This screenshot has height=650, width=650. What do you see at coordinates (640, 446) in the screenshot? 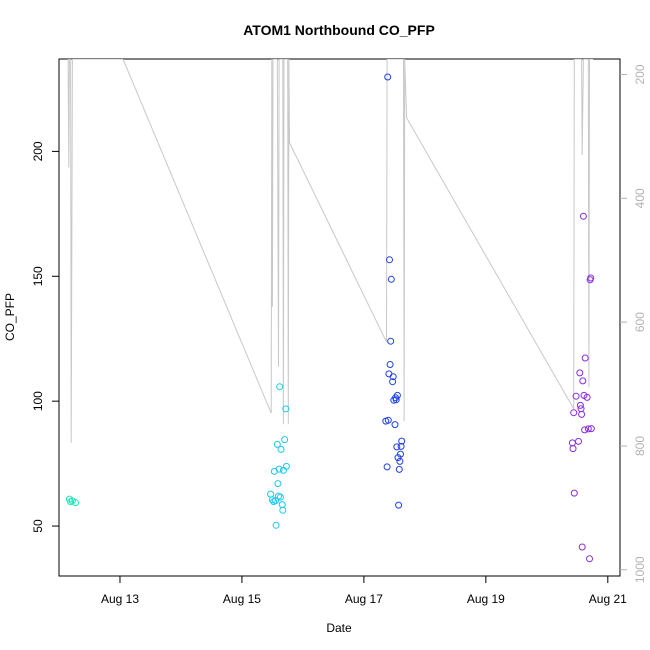
I see `y2-tick-label: 800` at bounding box center [640, 446].